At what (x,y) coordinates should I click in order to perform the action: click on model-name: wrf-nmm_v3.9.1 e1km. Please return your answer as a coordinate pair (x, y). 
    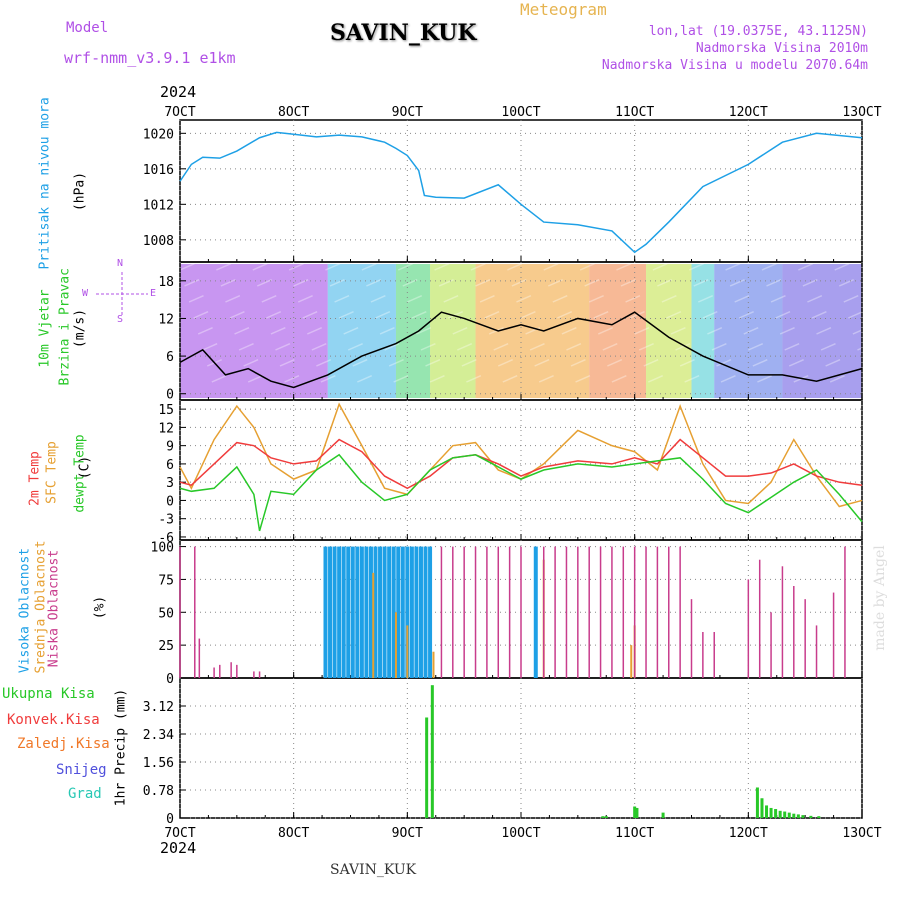
    Looking at the image, I should click on (150, 58).